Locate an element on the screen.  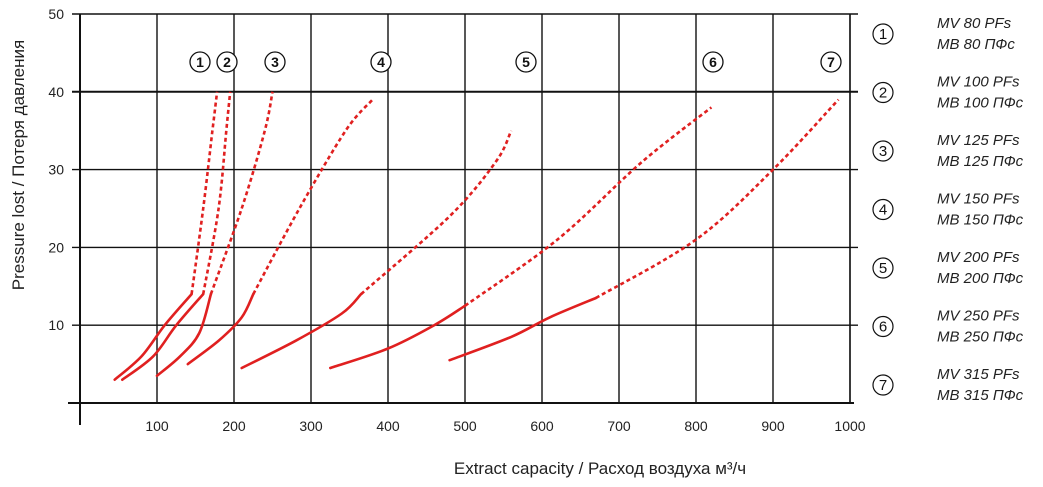
curve-6-dashed is located at coordinates (588, 206).